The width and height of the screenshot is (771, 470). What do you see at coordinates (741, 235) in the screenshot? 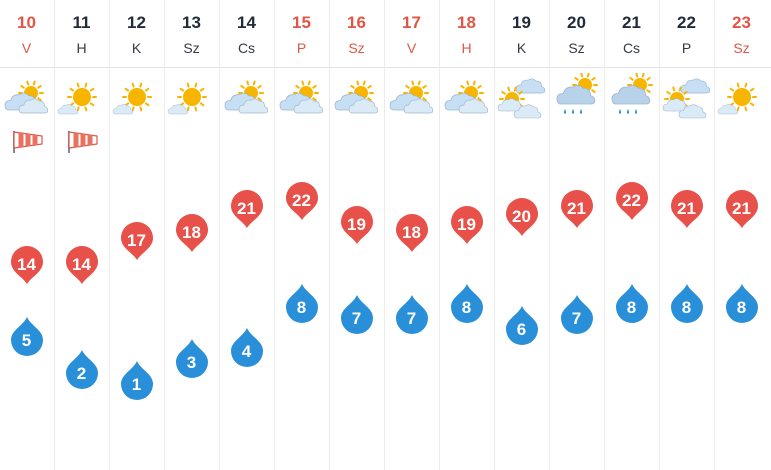
I see `day-column: 23 Sz 21 8` at bounding box center [741, 235].